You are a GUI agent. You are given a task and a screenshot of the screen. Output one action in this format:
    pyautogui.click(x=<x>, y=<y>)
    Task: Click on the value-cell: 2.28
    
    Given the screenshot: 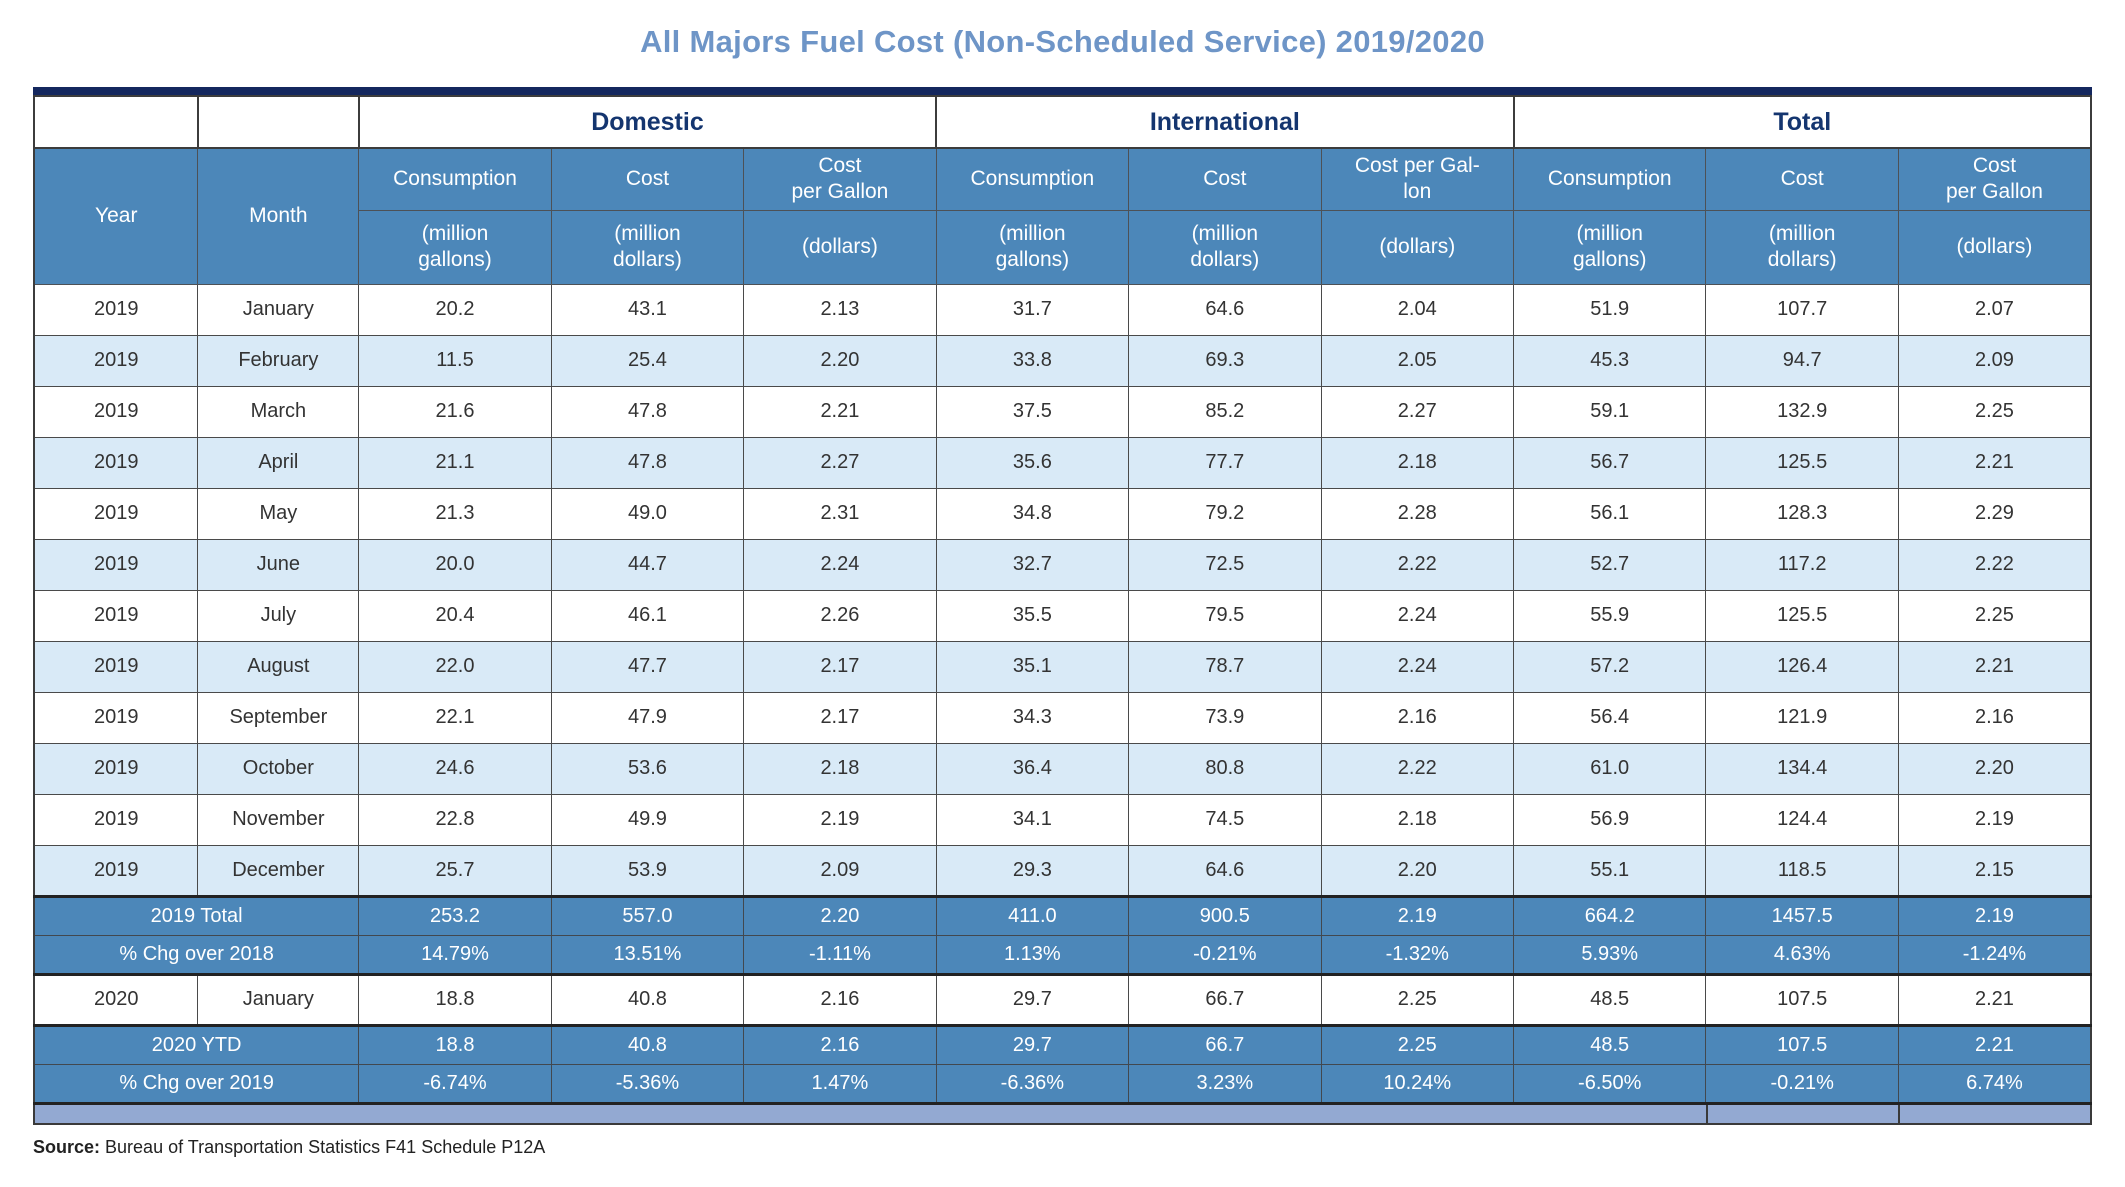 What is the action you would take?
    pyautogui.click(x=1417, y=513)
    